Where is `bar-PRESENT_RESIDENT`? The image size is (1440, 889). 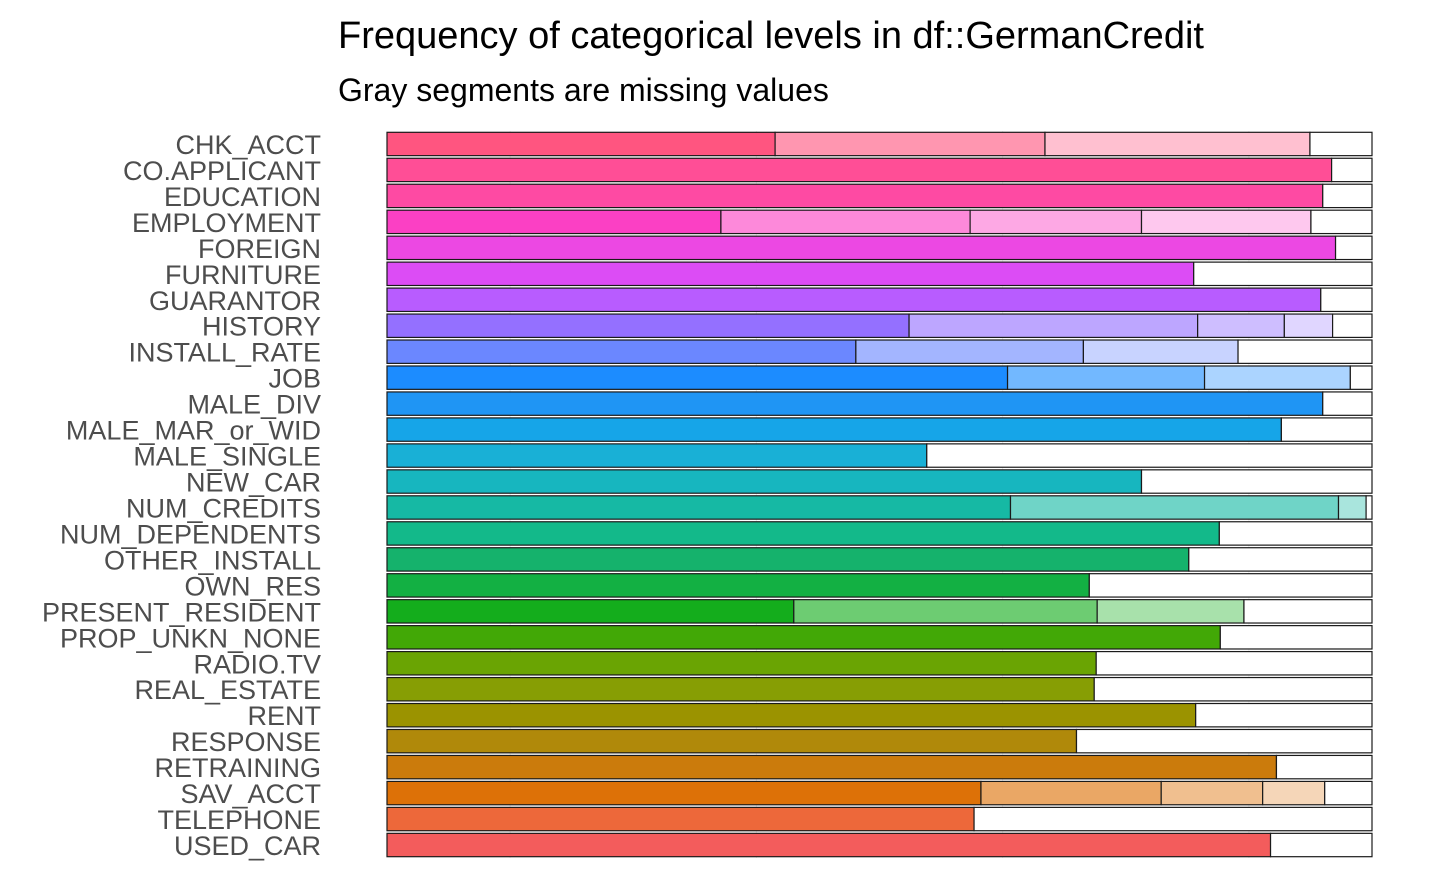
bar-PRESENT_RESIDENT is located at coordinates (879, 611).